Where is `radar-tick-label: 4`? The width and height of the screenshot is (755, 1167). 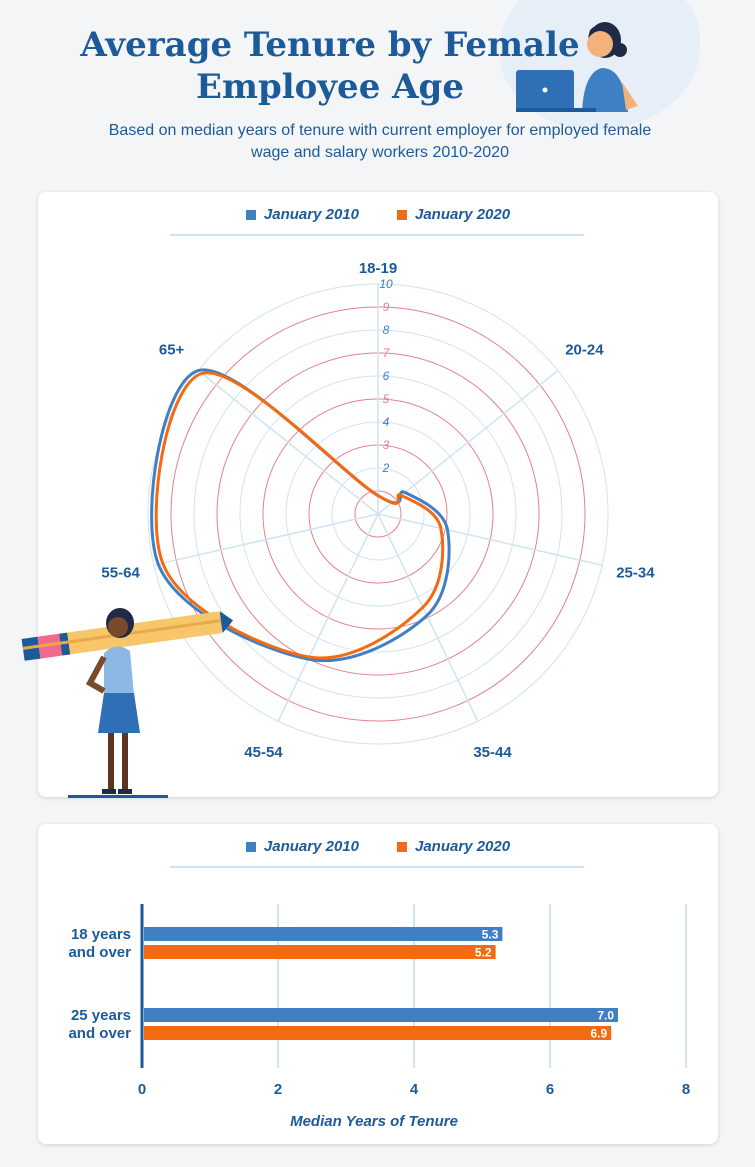
radar-tick-label: 4 is located at coordinates (386, 422).